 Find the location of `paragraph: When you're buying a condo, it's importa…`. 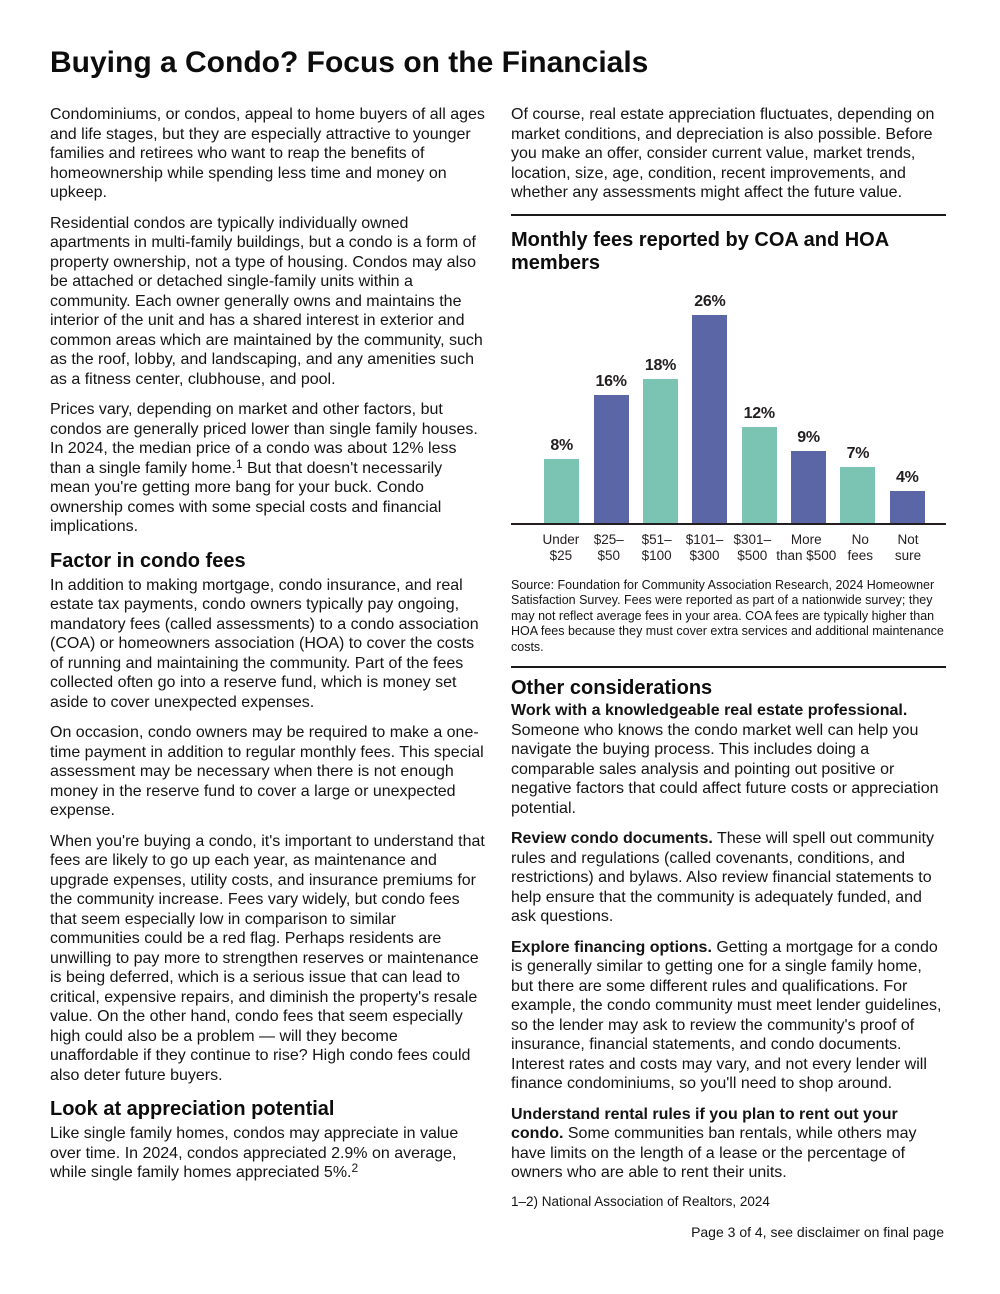

paragraph: When you're buying a condo, it's importa… is located at coordinates (267, 959).